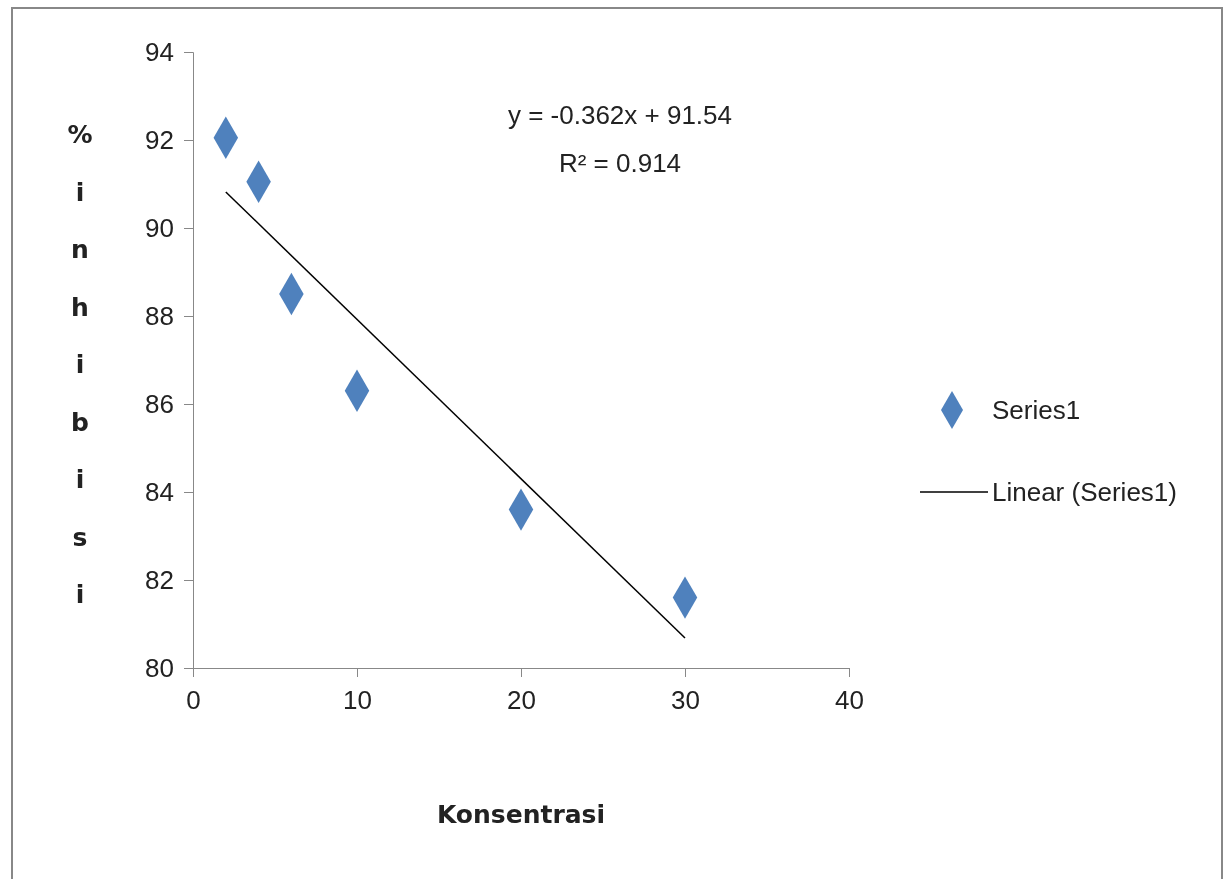 This screenshot has width=1225, height=879. I want to click on y-tick-label: 92, so click(159, 139).